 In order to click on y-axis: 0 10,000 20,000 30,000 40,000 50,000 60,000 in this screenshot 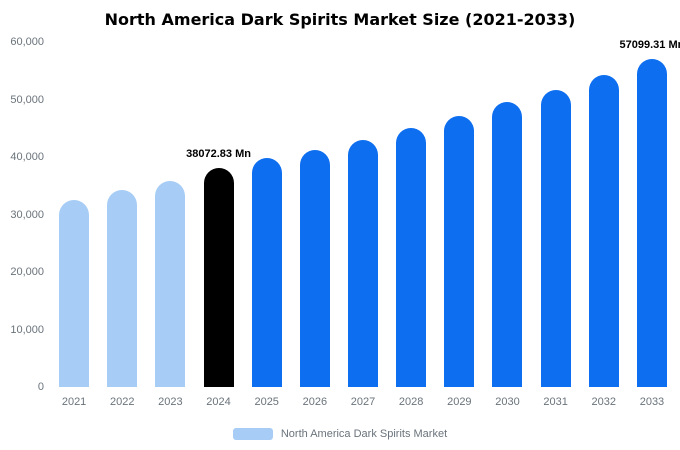, I will do `click(22, 214)`.